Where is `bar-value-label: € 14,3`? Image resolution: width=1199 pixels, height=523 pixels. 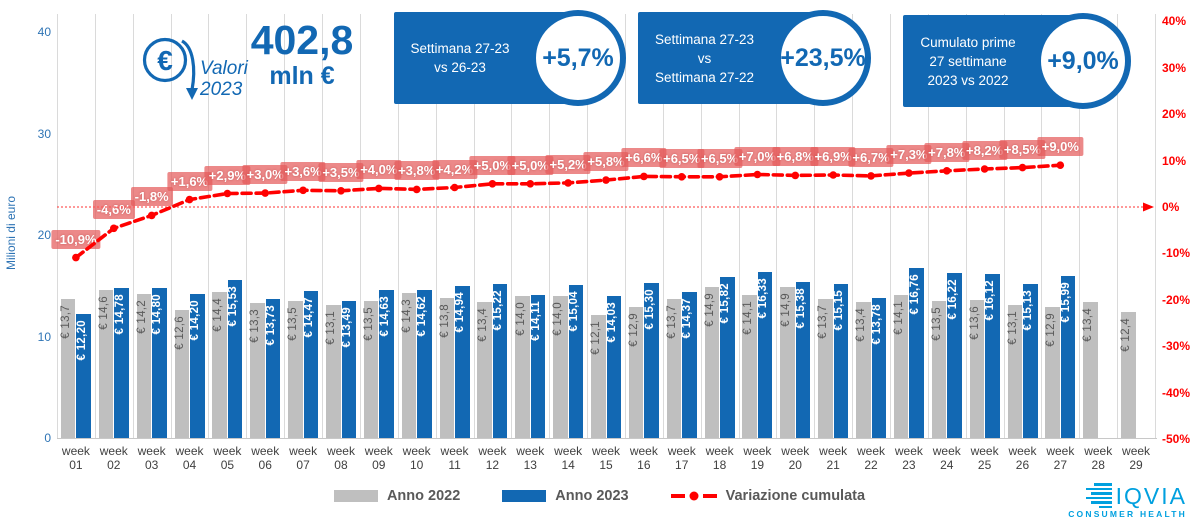
bar-value-label: € 14,3 is located at coordinates (406, 315).